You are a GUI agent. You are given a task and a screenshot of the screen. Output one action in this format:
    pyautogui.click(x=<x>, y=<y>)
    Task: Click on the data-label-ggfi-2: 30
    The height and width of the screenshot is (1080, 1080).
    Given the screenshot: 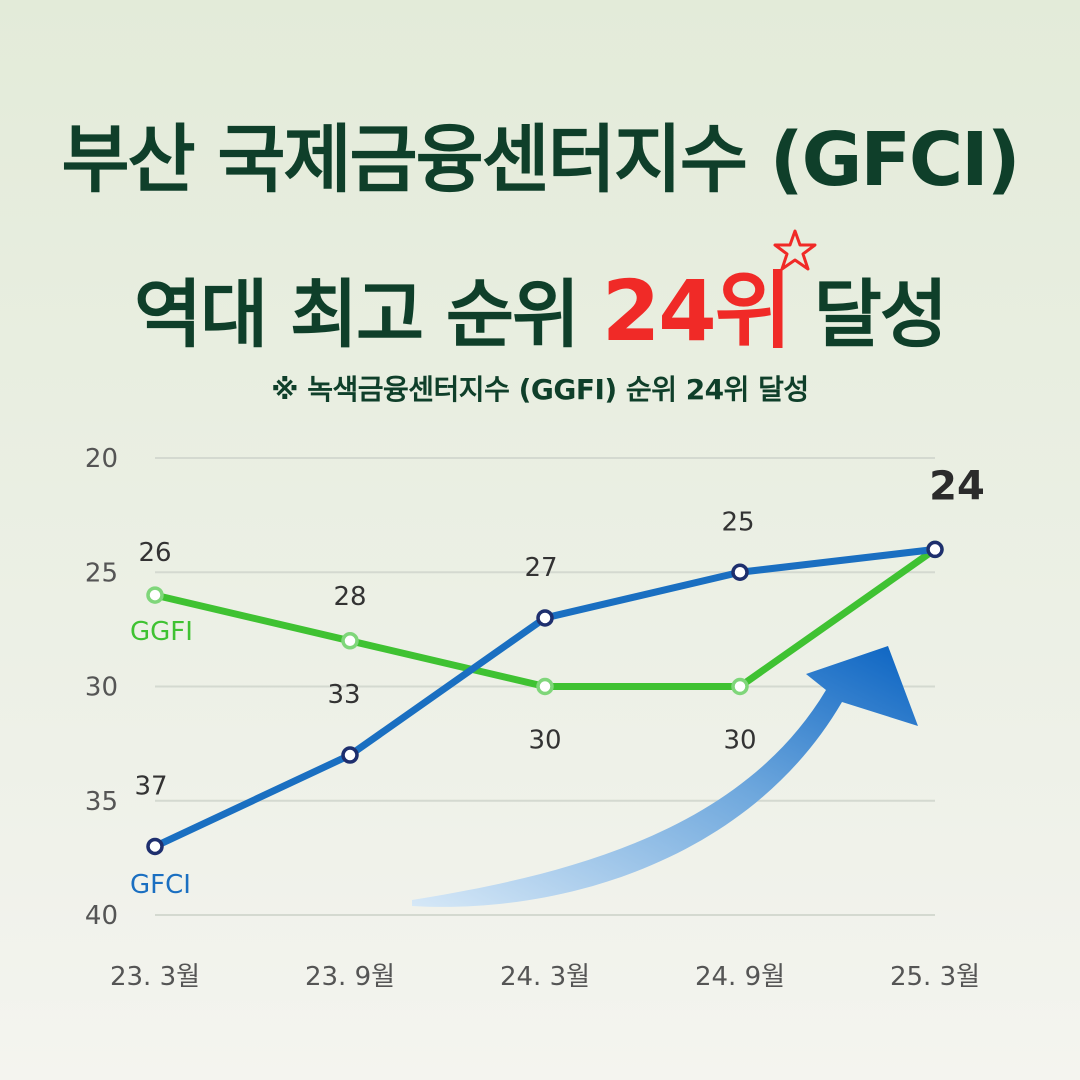 What is the action you would take?
    pyautogui.click(x=544, y=741)
    